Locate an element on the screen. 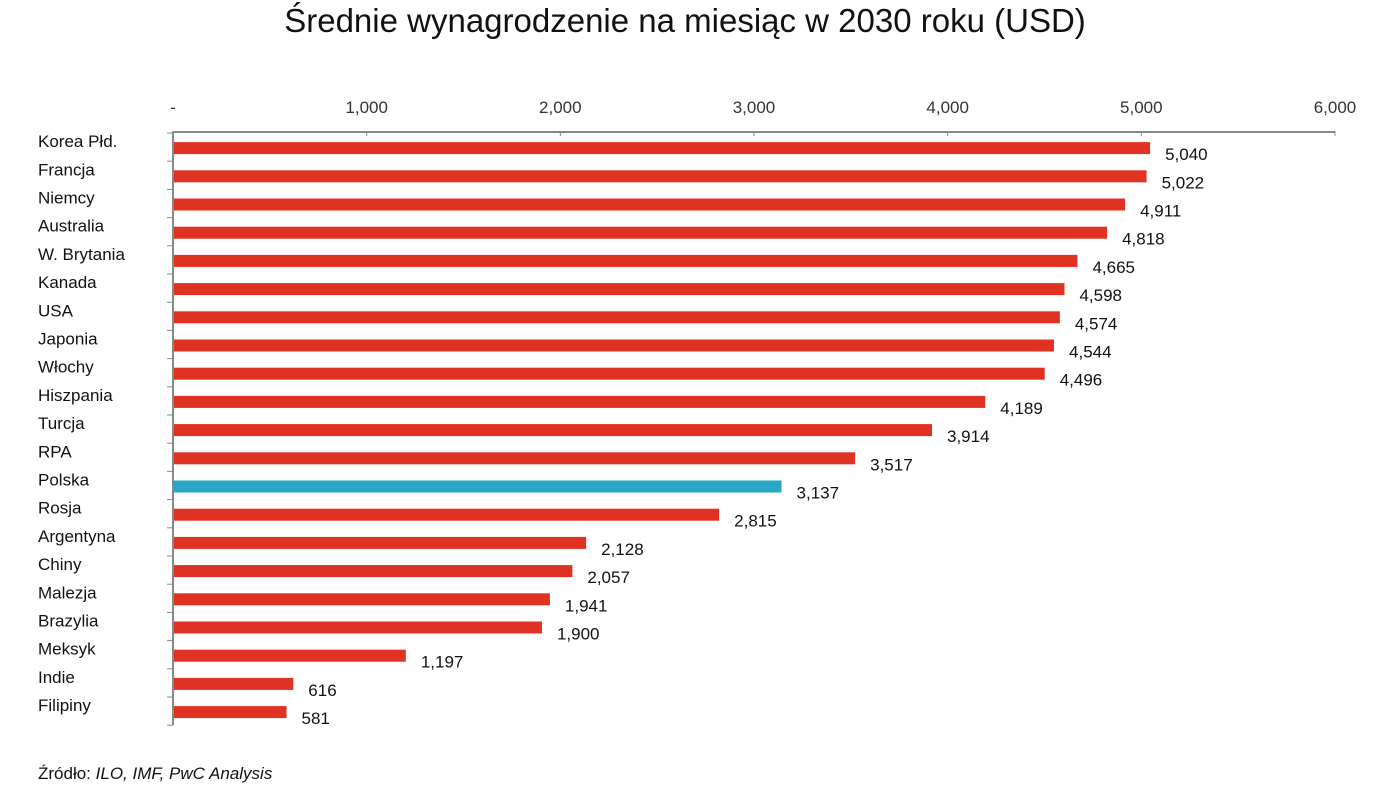 This screenshot has height=805, width=1400. value-label: 4,598 is located at coordinates (1100, 295).